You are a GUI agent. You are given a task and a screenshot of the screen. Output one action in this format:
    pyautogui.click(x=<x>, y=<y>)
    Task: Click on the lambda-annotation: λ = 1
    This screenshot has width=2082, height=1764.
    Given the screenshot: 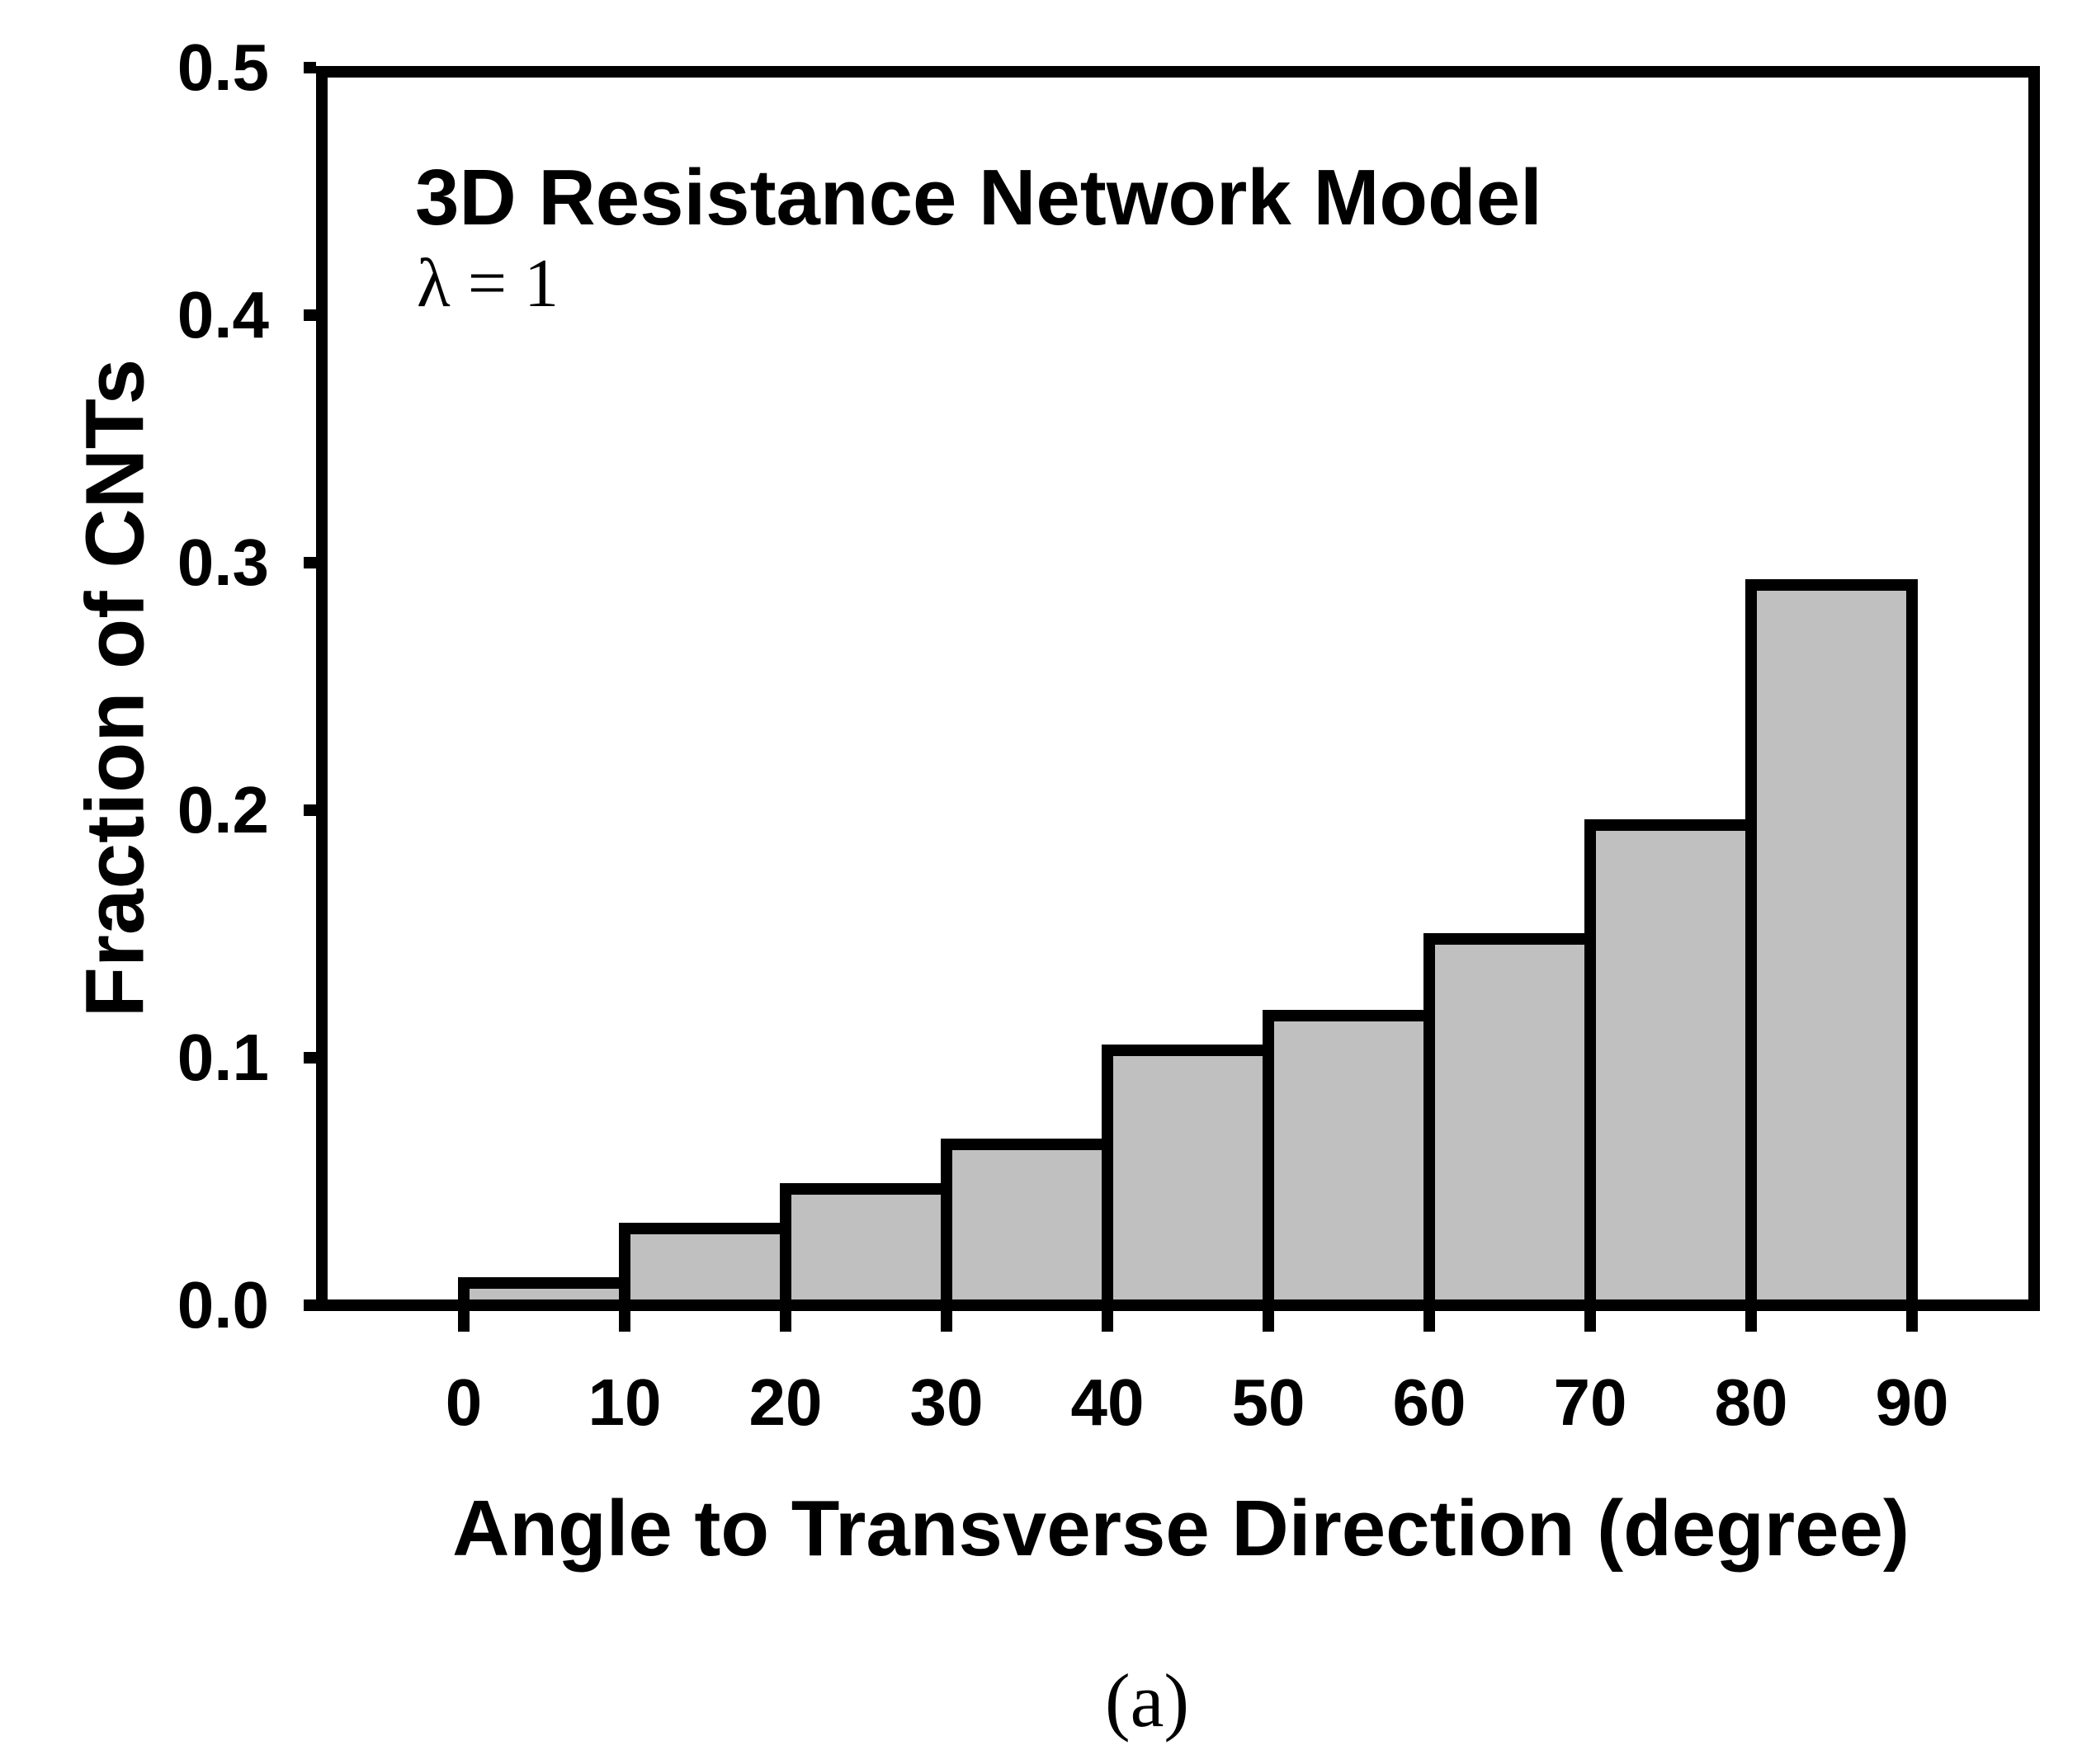 What is the action you would take?
    pyautogui.click(x=488, y=283)
    